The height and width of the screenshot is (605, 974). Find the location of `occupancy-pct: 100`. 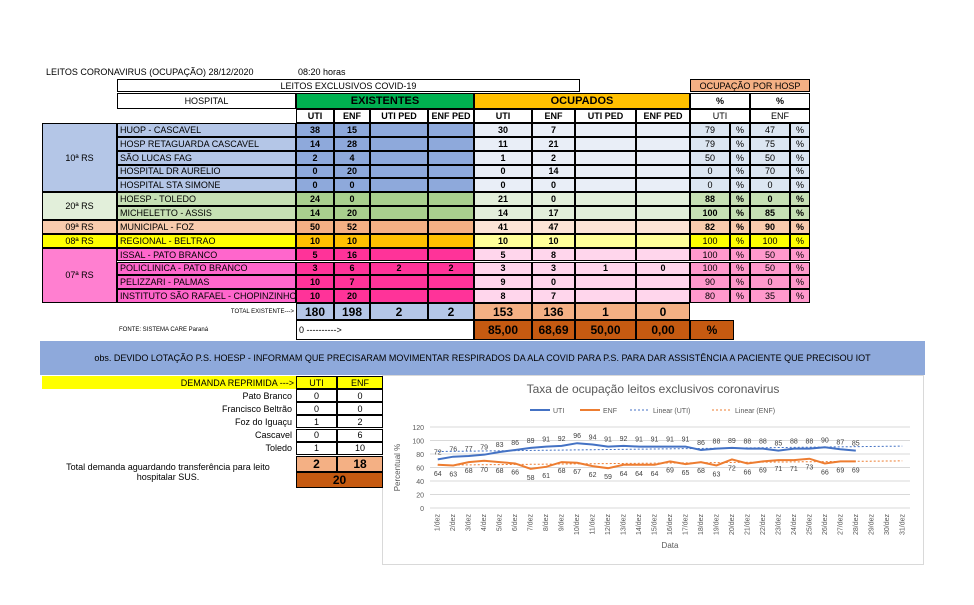

occupancy-pct: 100 is located at coordinates (770, 240).